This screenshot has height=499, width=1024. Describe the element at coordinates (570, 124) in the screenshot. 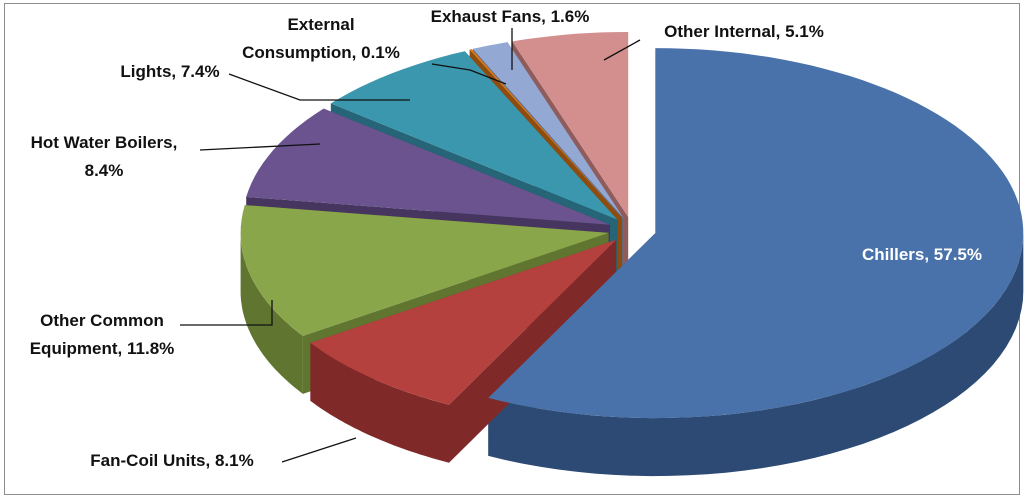

I see `slice-other-internal` at that location.